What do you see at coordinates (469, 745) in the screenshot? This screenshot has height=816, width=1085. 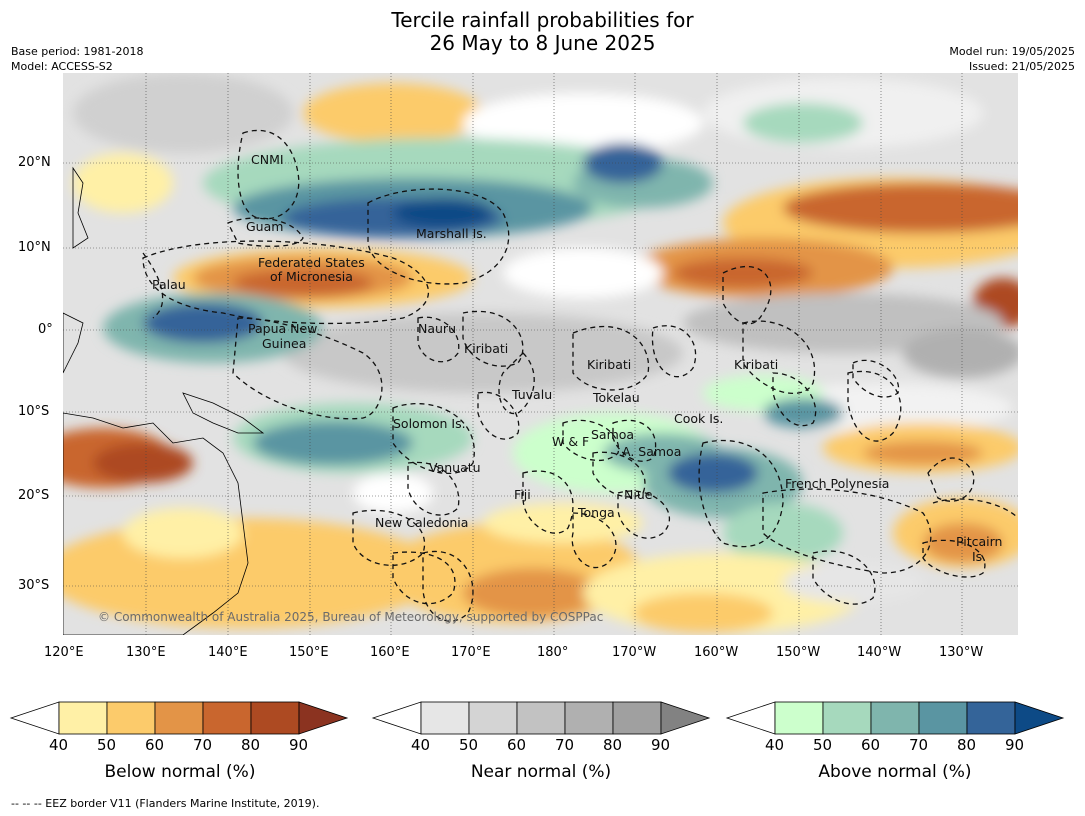 I see `near-tick-50: 50` at bounding box center [469, 745].